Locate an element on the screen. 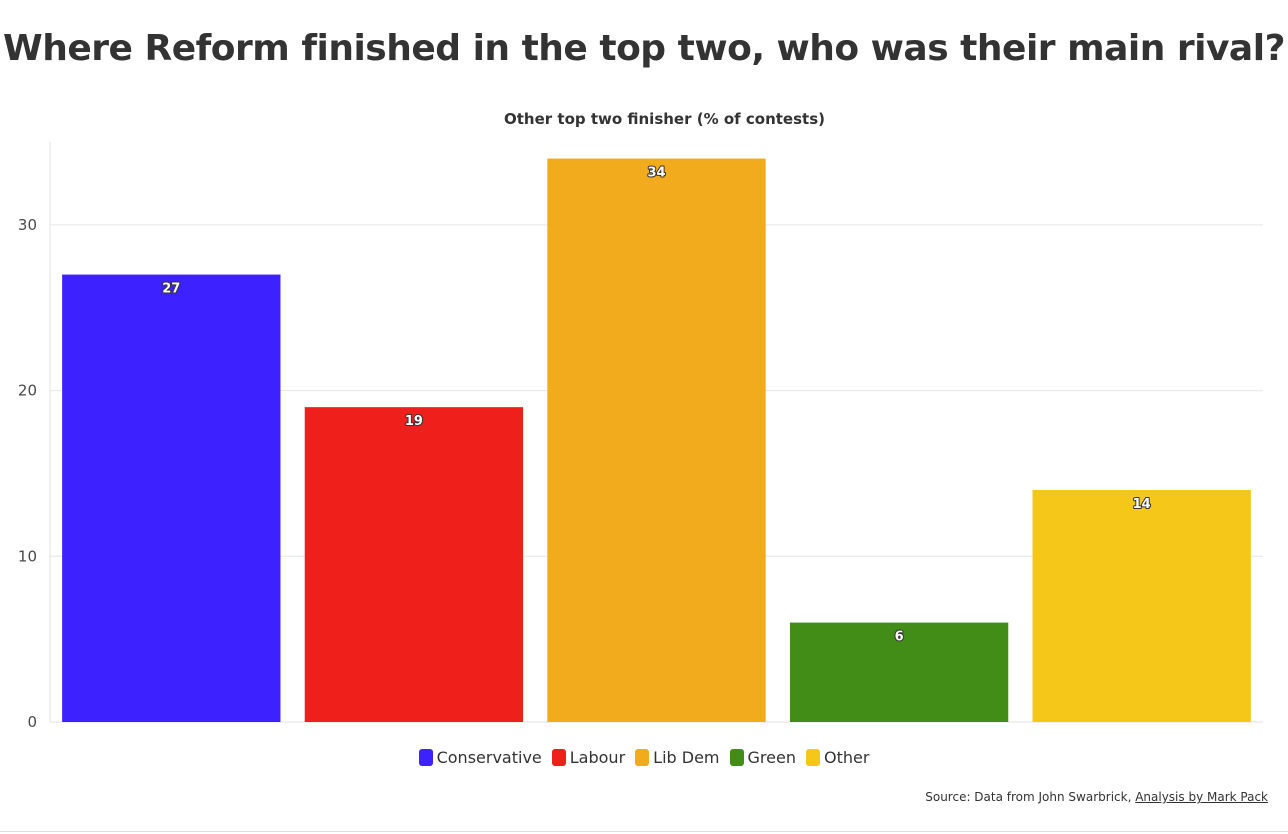 The image size is (1288, 834). data-label-other: 14 is located at coordinates (1142, 504).